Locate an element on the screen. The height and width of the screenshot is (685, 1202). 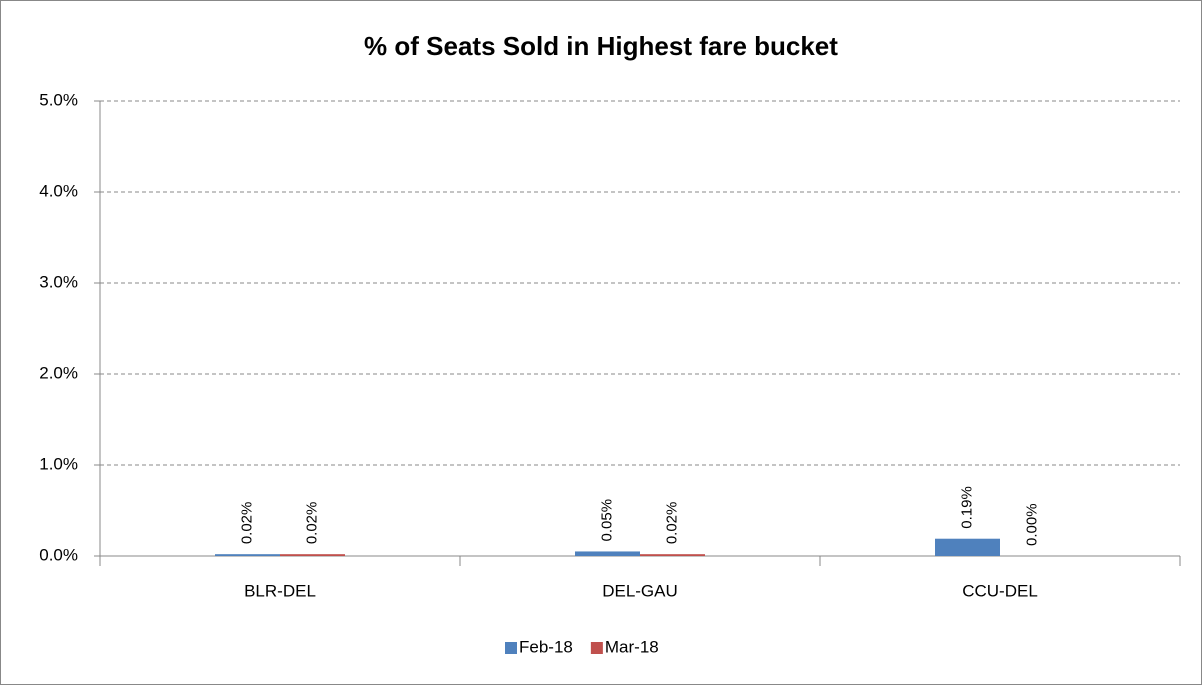
y-tick-label: 3.0% is located at coordinates (58, 281).